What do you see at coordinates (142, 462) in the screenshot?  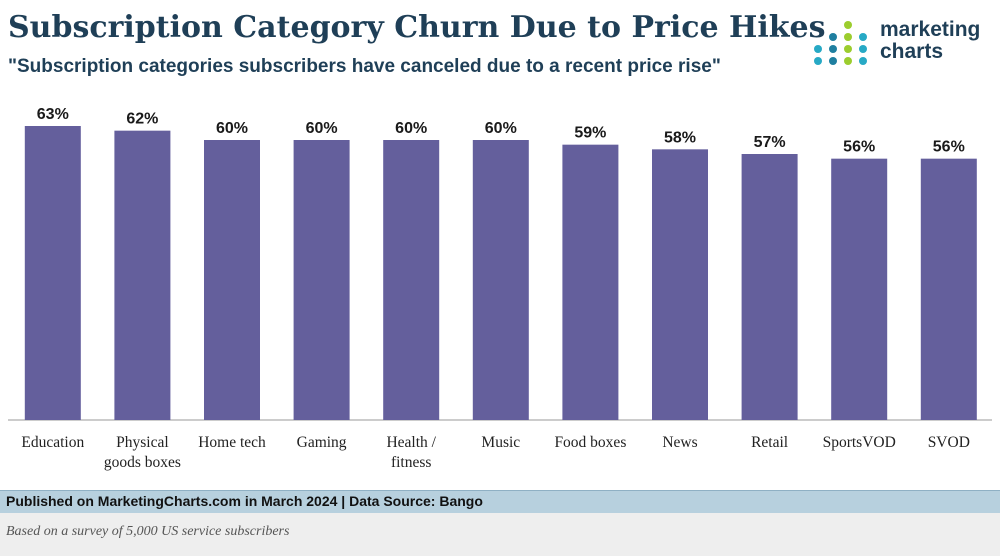 I see `category-label-line: goods boxes` at bounding box center [142, 462].